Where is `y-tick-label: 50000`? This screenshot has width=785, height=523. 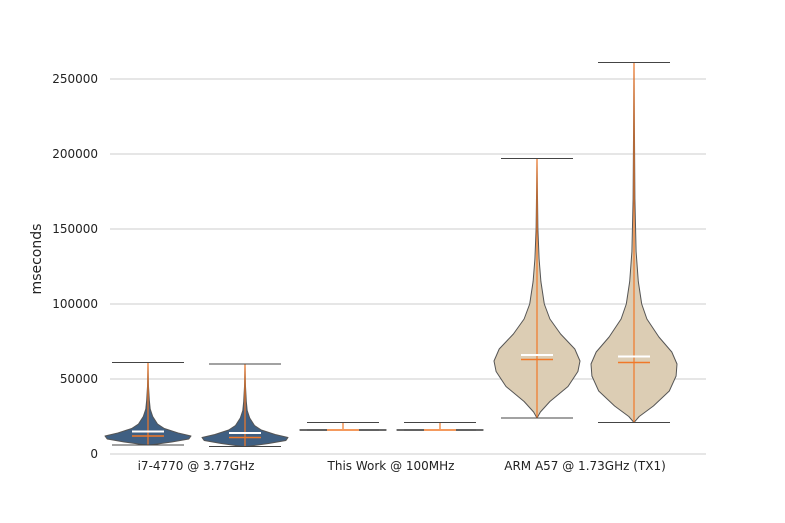
y-tick-label: 50000 is located at coordinates (79, 379).